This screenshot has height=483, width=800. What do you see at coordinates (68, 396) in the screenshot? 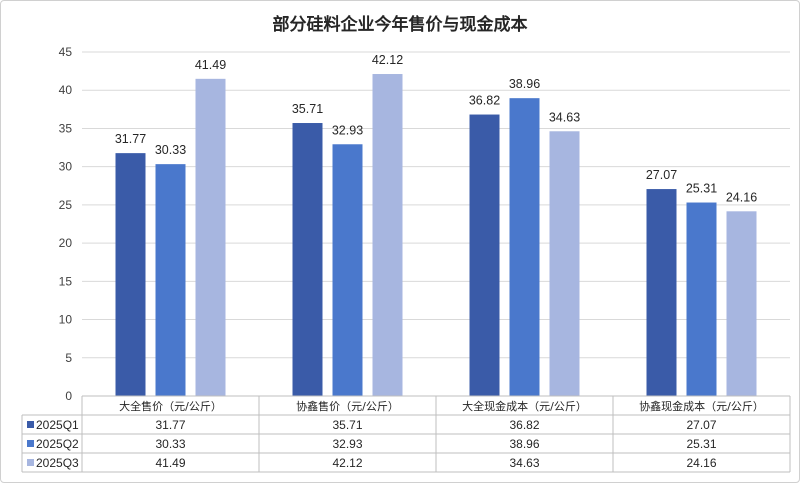
I see `y-tick-label: 0` at bounding box center [68, 396].